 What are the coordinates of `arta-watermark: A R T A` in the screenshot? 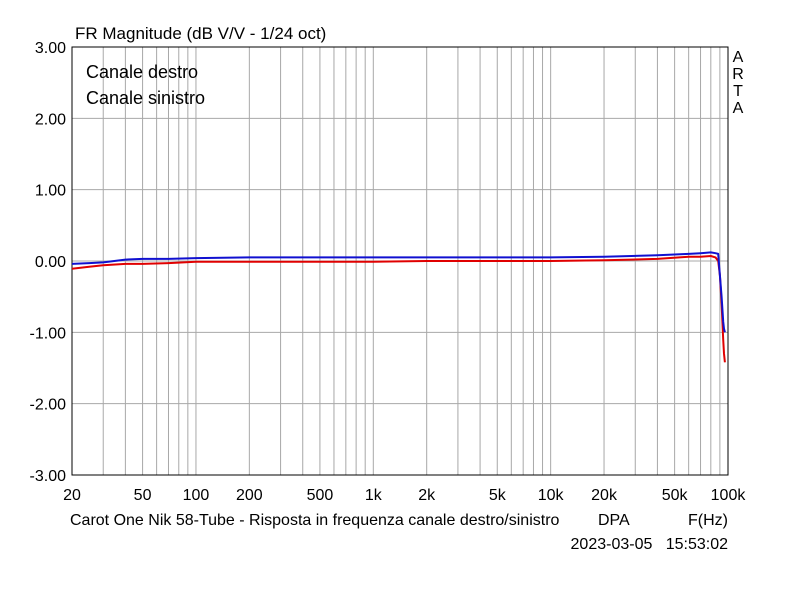 It's located at (738, 83).